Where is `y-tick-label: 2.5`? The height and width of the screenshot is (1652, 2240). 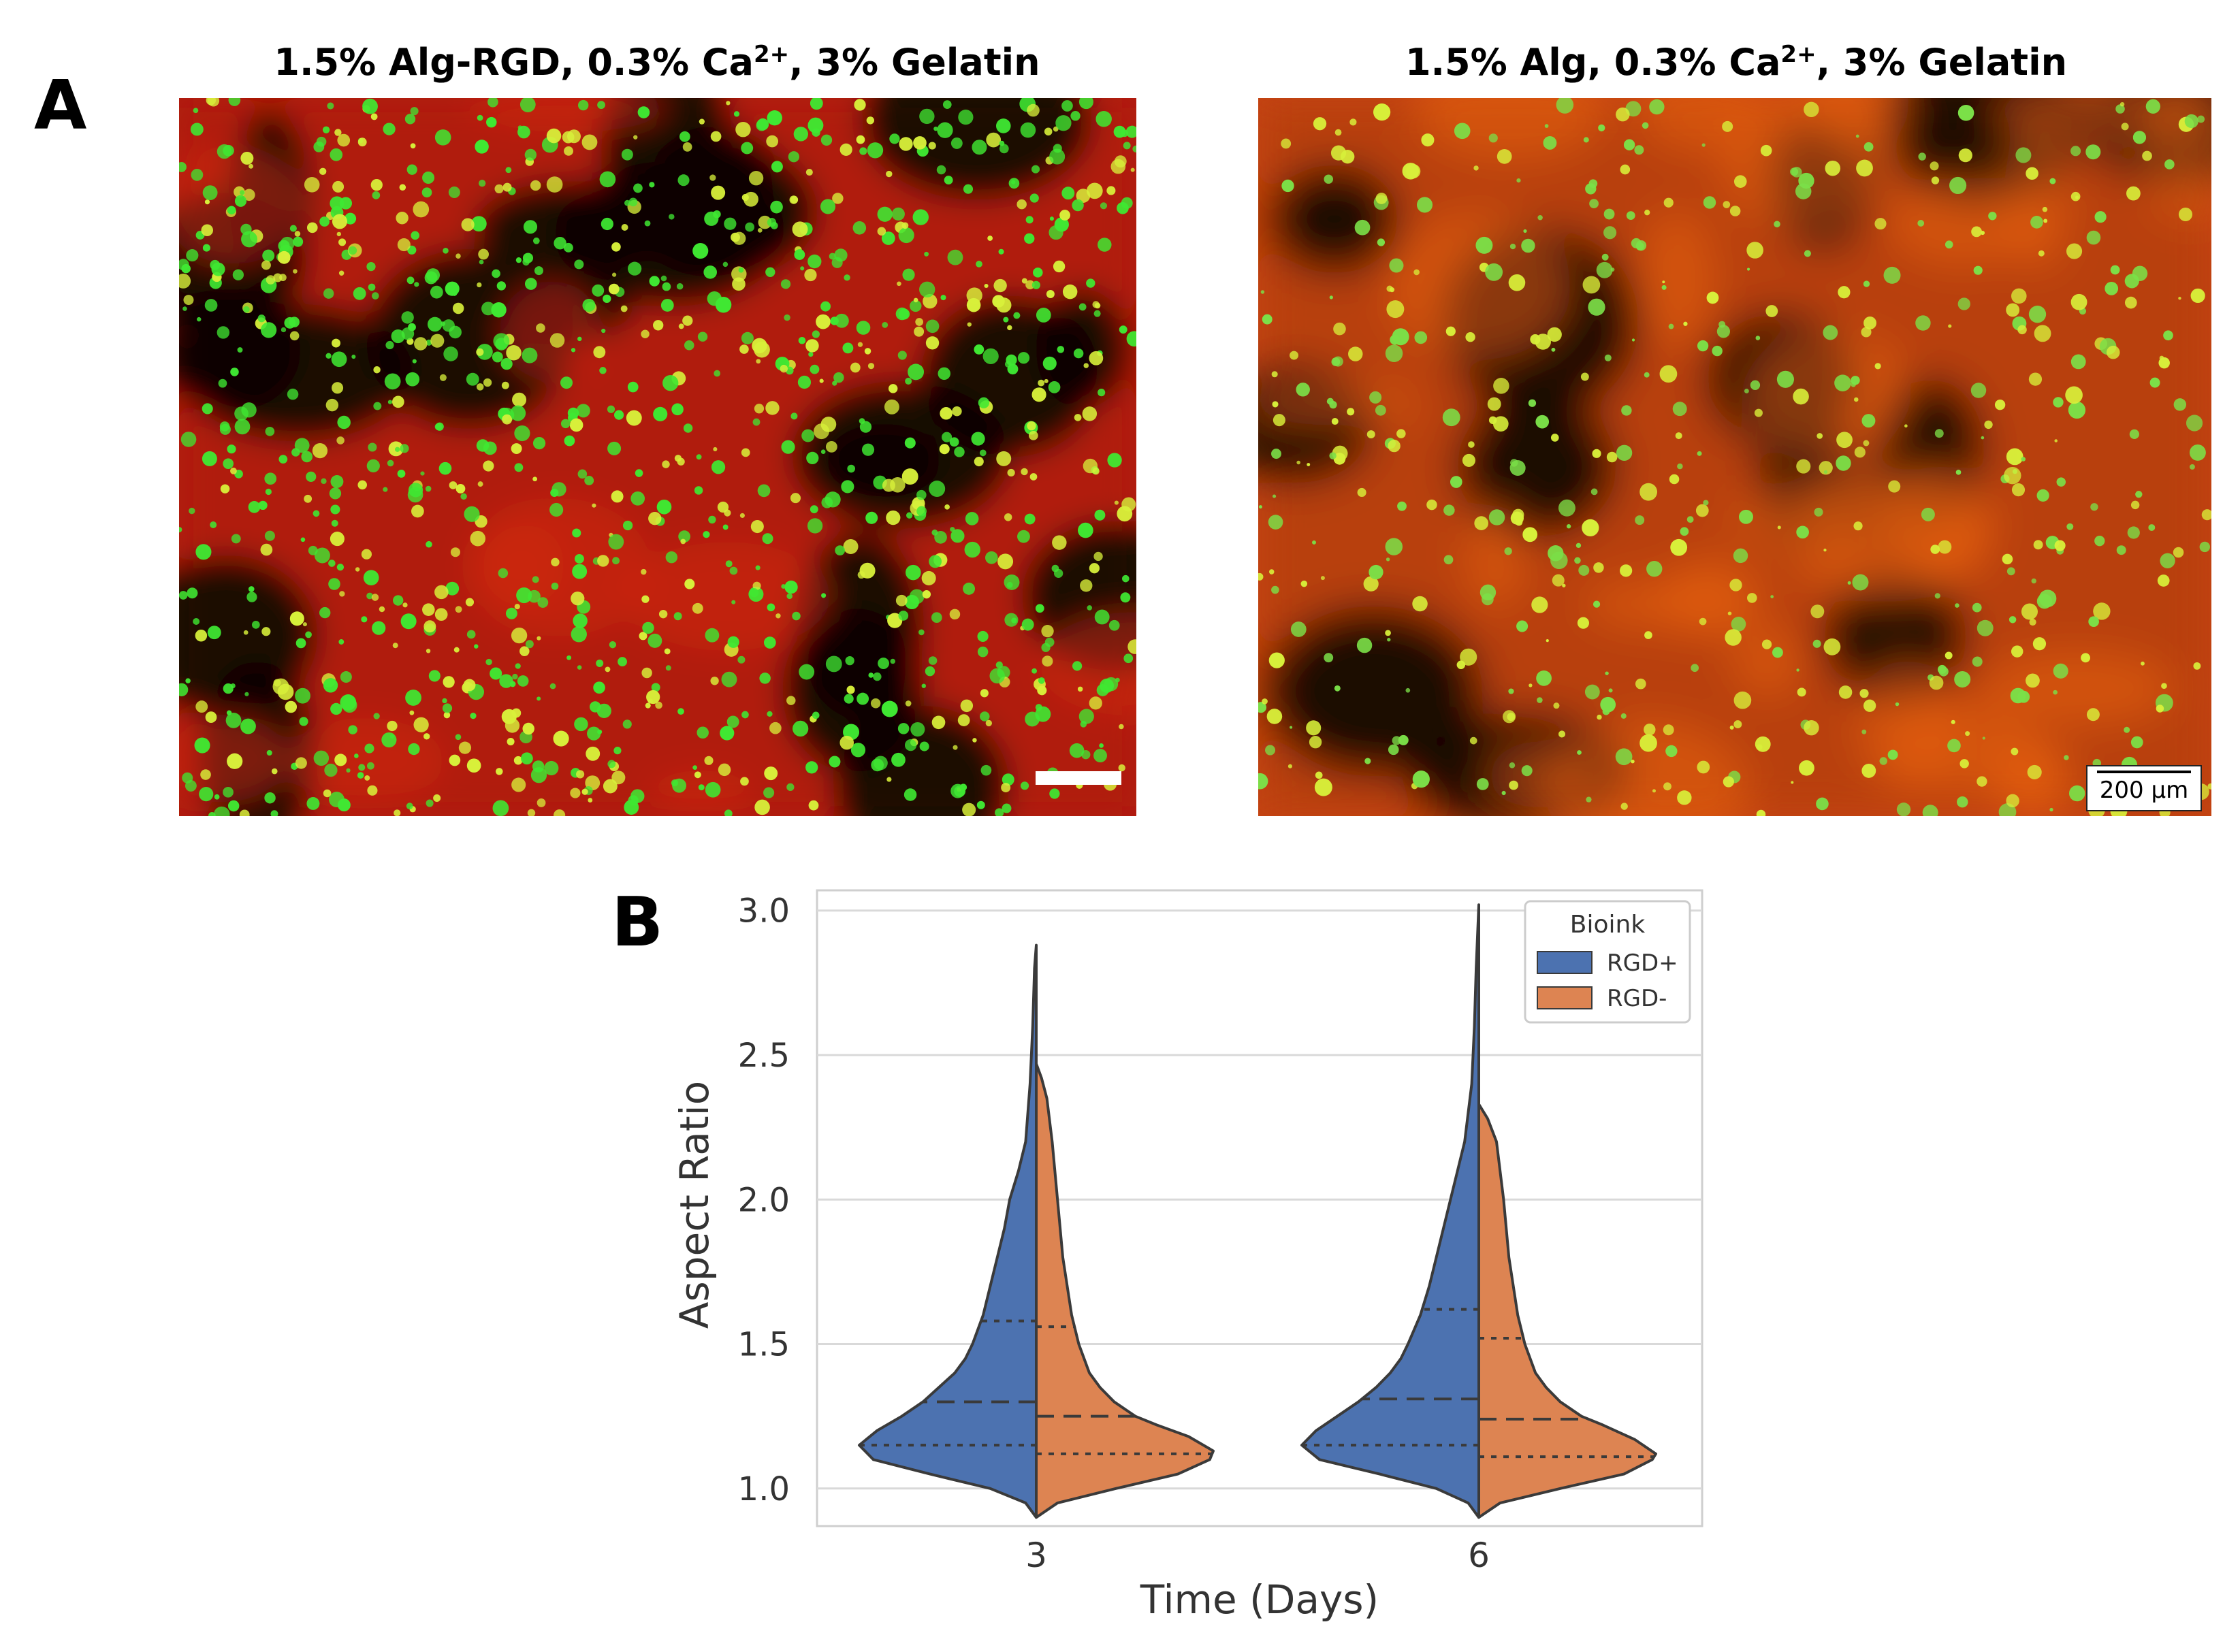 y-tick-label: 2.5 is located at coordinates (764, 1056).